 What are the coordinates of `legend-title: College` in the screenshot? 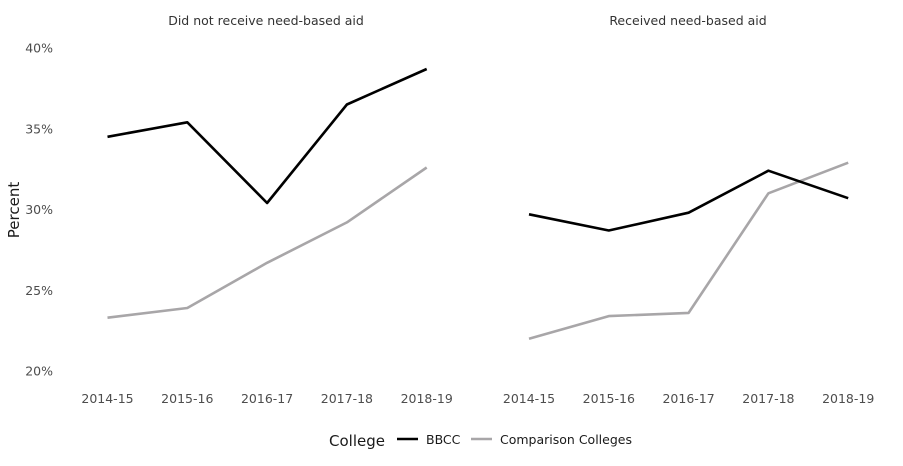 It's located at (357, 441).